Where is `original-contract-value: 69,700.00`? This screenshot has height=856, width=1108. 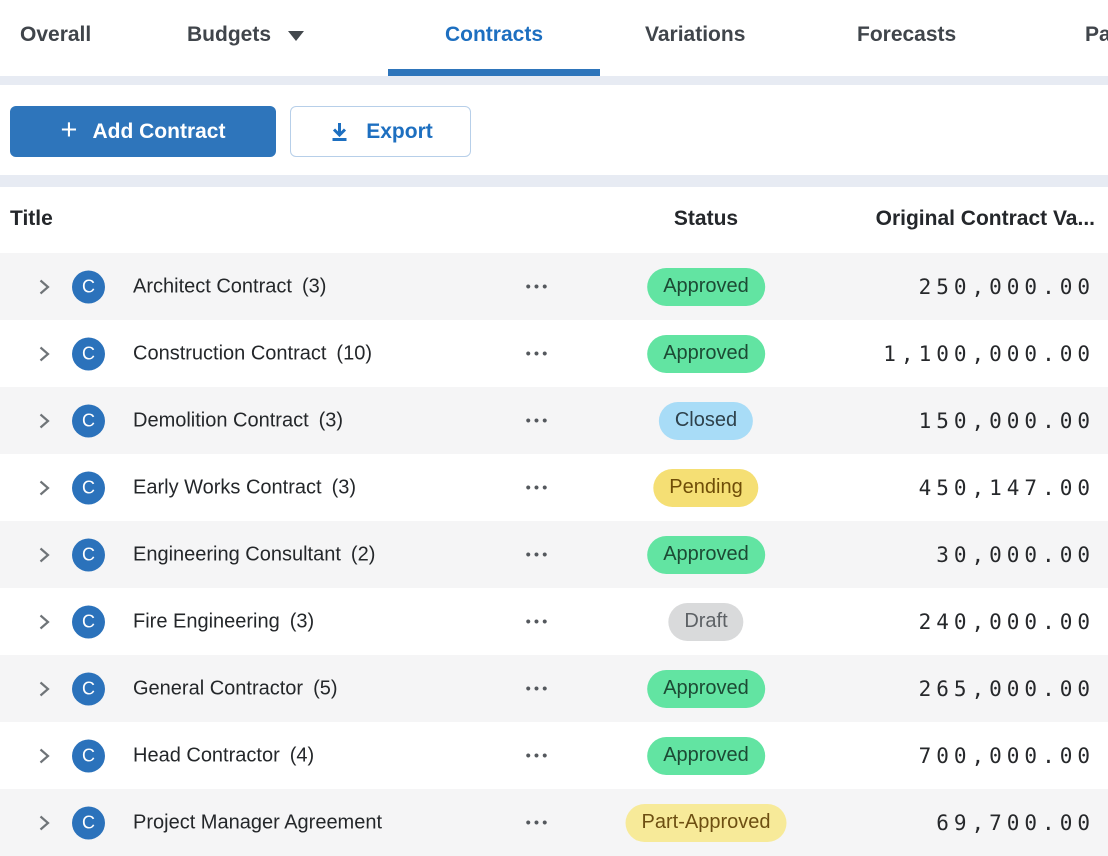 original-contract-value: 69,700.00 is located at coordinates (1015, 822).